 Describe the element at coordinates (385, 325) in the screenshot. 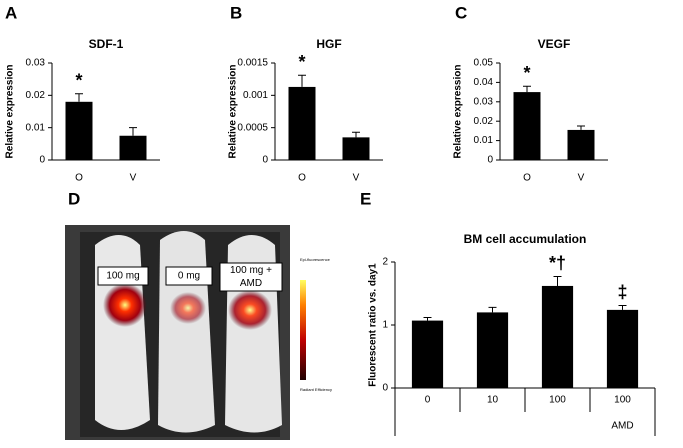

I see `y-tick-label: 1` at that location.